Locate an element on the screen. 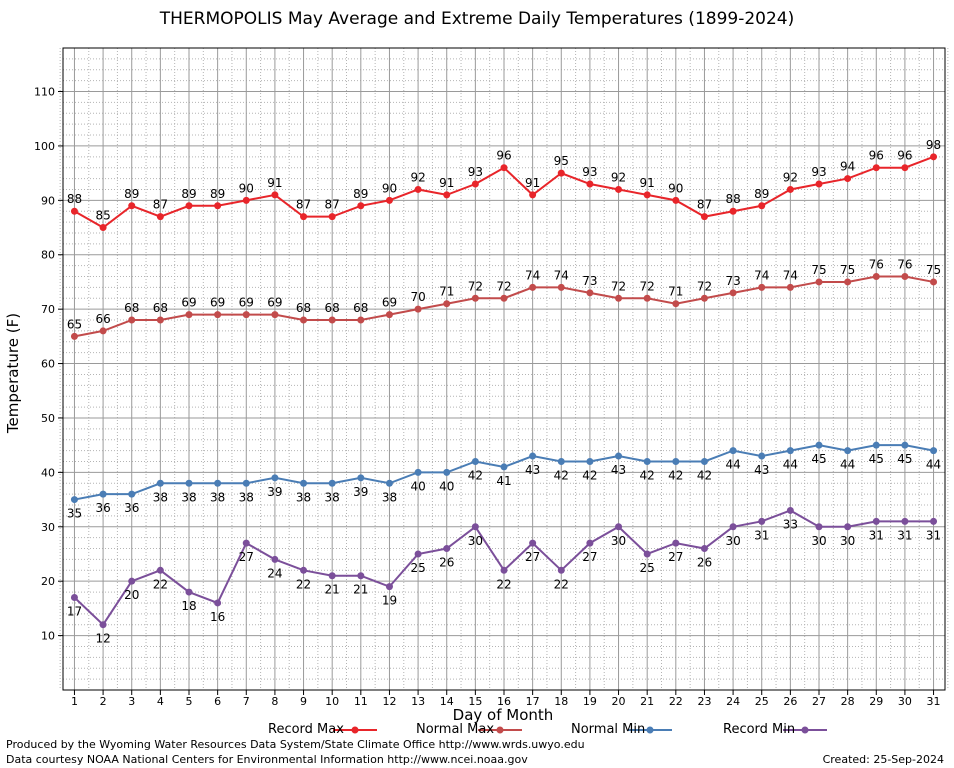  record-max-data-label: 90 is located at coordinates (675, 188).